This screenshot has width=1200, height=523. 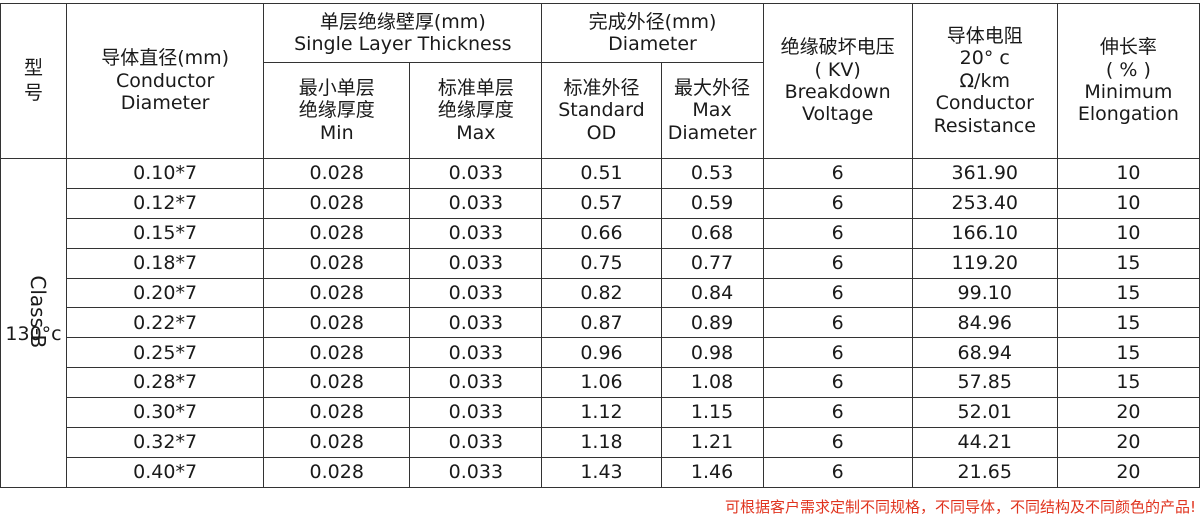 I want to click on standard-od-cell: 0.82, so click(x=601, y=293).